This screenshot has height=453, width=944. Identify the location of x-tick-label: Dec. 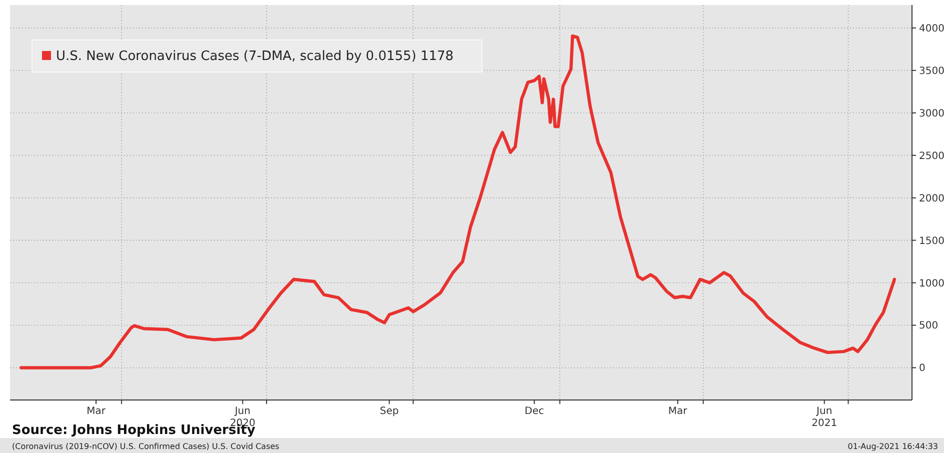
(534, 411).